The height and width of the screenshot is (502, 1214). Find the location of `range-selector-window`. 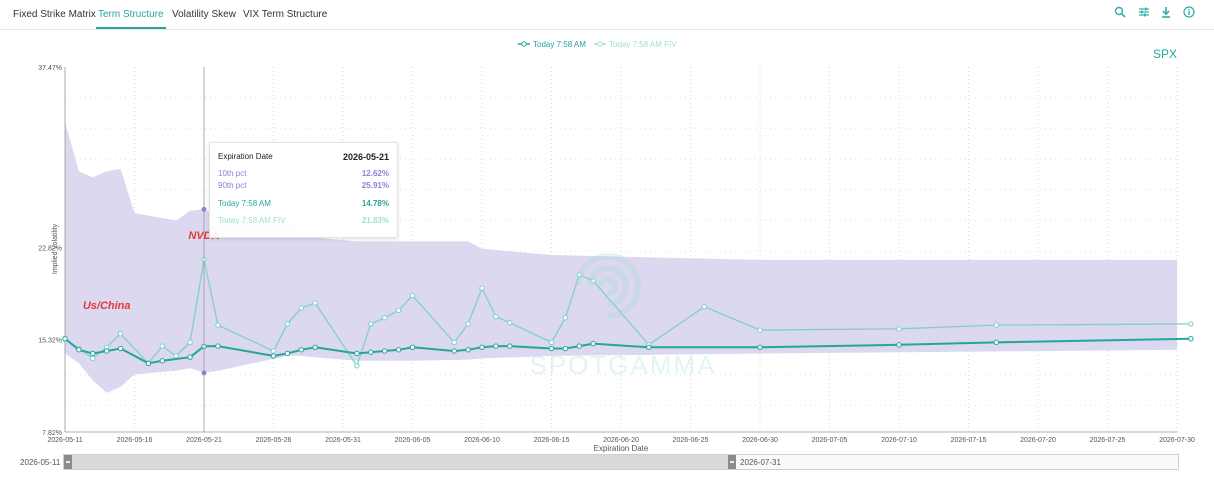

range-selector-window is located at coordinates (400, 462).